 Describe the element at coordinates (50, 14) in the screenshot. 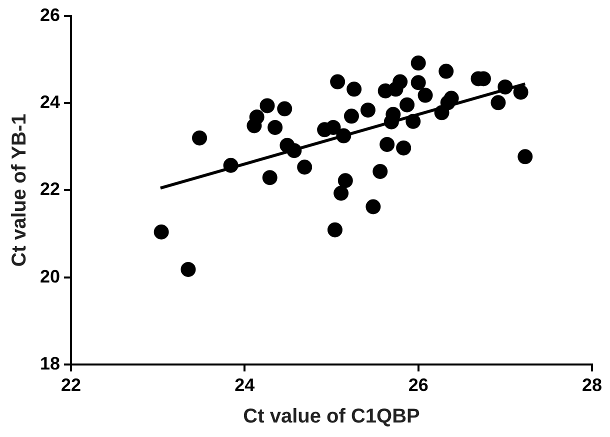

I see `y-tick-label: 26` at that location.